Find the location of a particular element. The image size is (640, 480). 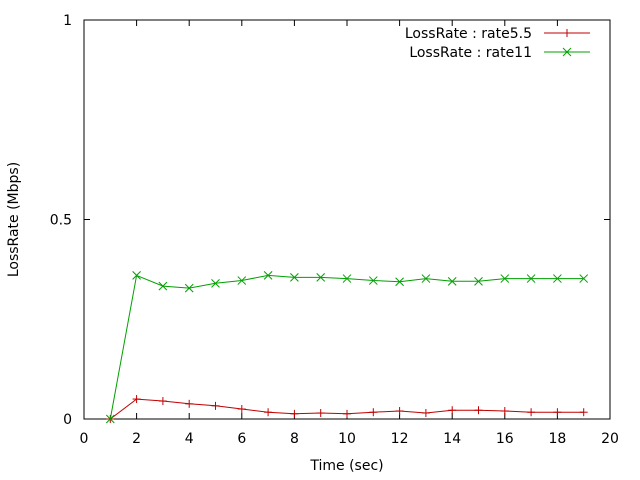

x-tick-label: 18 is located at coordinates (557, 439).